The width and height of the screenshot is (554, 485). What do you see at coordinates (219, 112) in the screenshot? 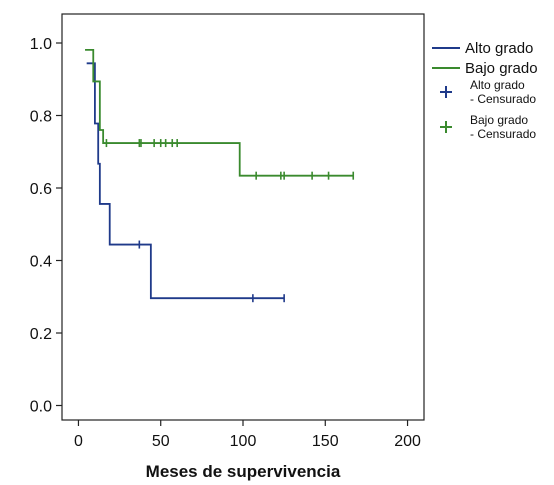
I see `series-line-bajo-grado` at bounding box center [219, 112].